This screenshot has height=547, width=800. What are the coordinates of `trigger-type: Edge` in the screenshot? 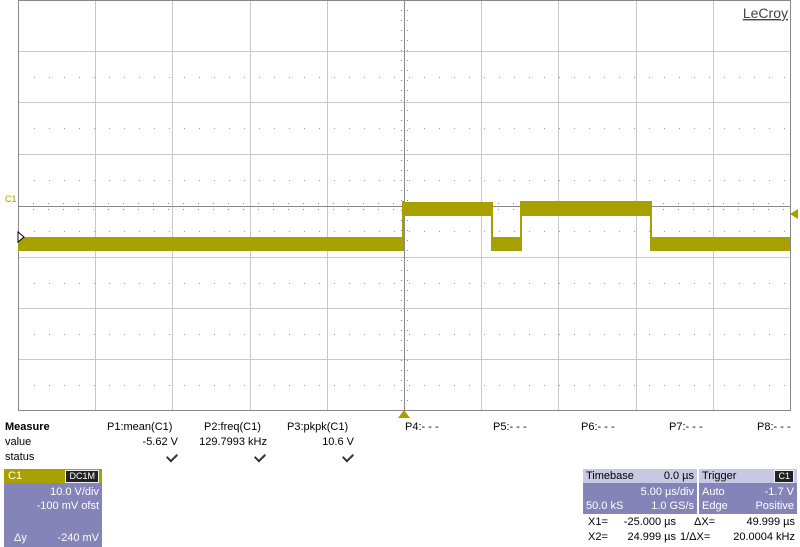 It's located at (715, 506).